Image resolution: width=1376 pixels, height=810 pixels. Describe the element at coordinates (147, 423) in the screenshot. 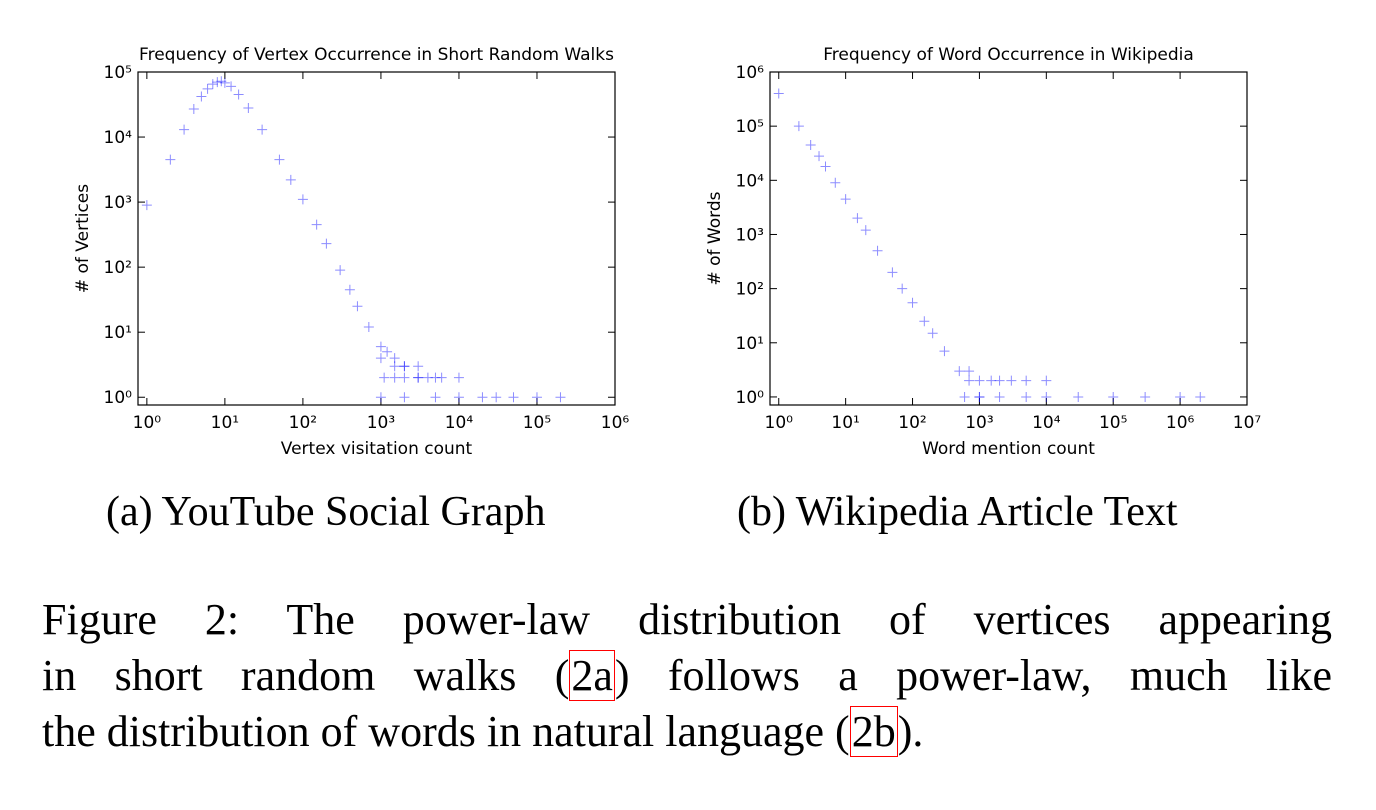

I see `x-tick-label: 10⁰` at that location.